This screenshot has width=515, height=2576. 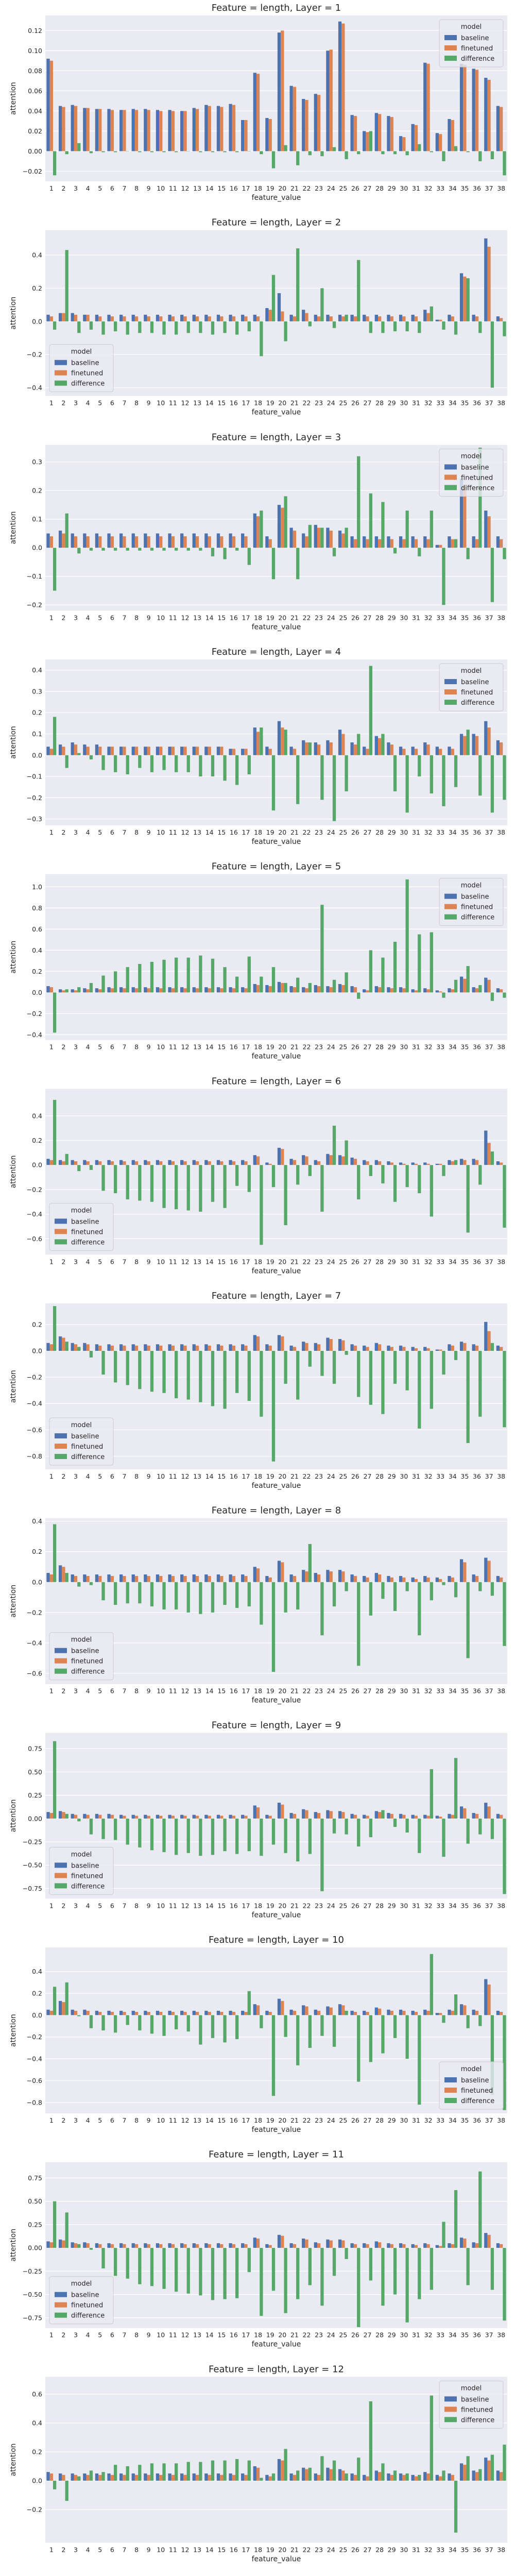 I want to click on x-tick-label: 28, so click(x=379, y=1261).